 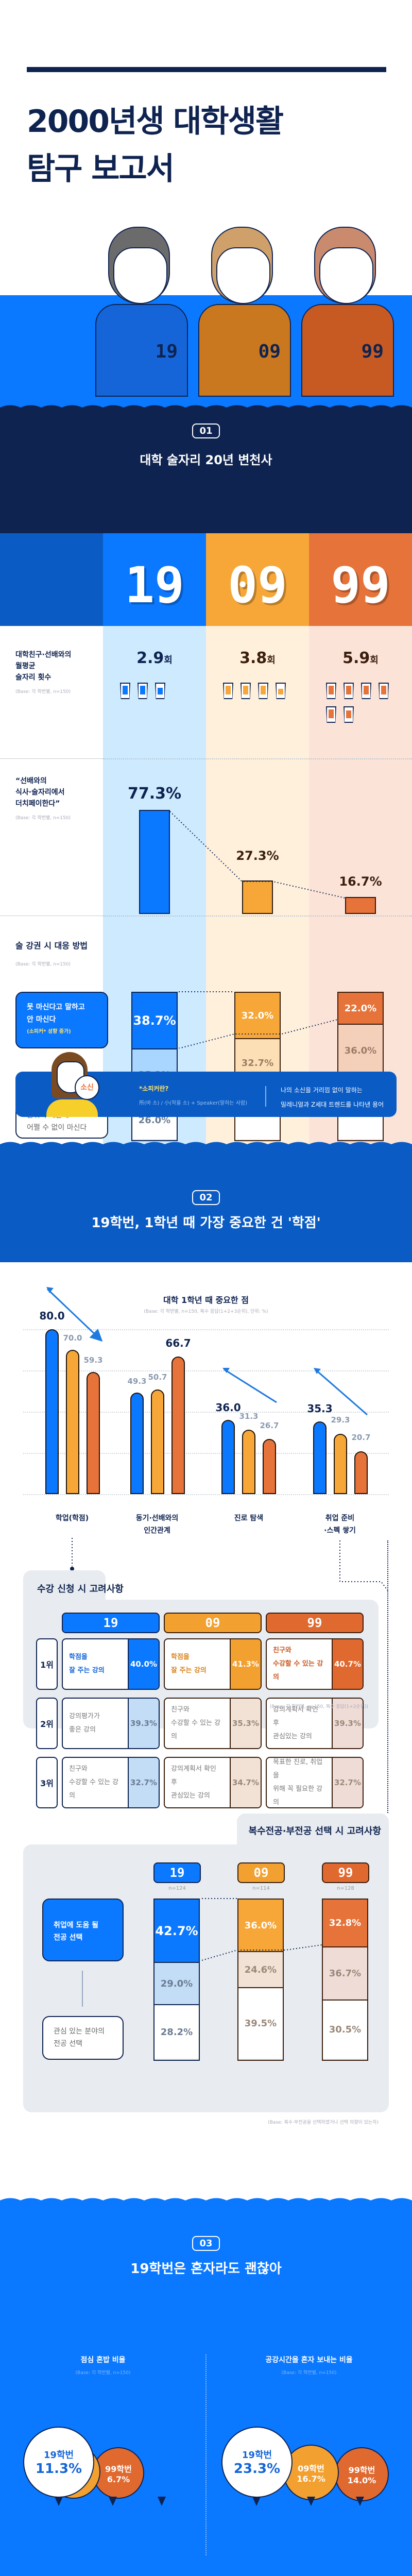 What do you see at coordinates (154, 658) in the screenshot?
I see `drinks-value-19: 2.9회` at bounding box center [154, 658].